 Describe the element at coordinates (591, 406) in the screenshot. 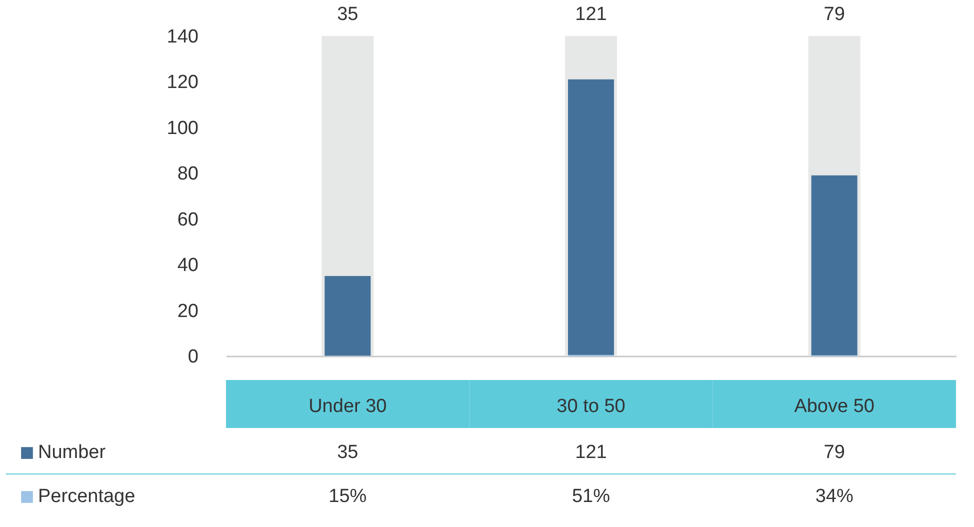

I see `x-tick-label: 30 to 50` at that location.